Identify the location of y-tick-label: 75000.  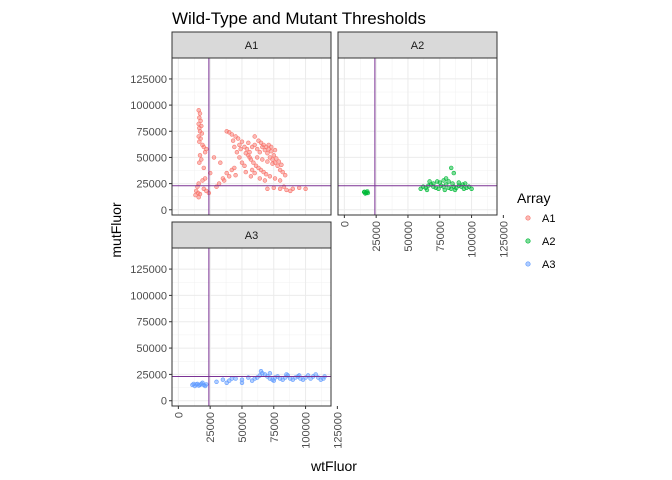
(151, 132).